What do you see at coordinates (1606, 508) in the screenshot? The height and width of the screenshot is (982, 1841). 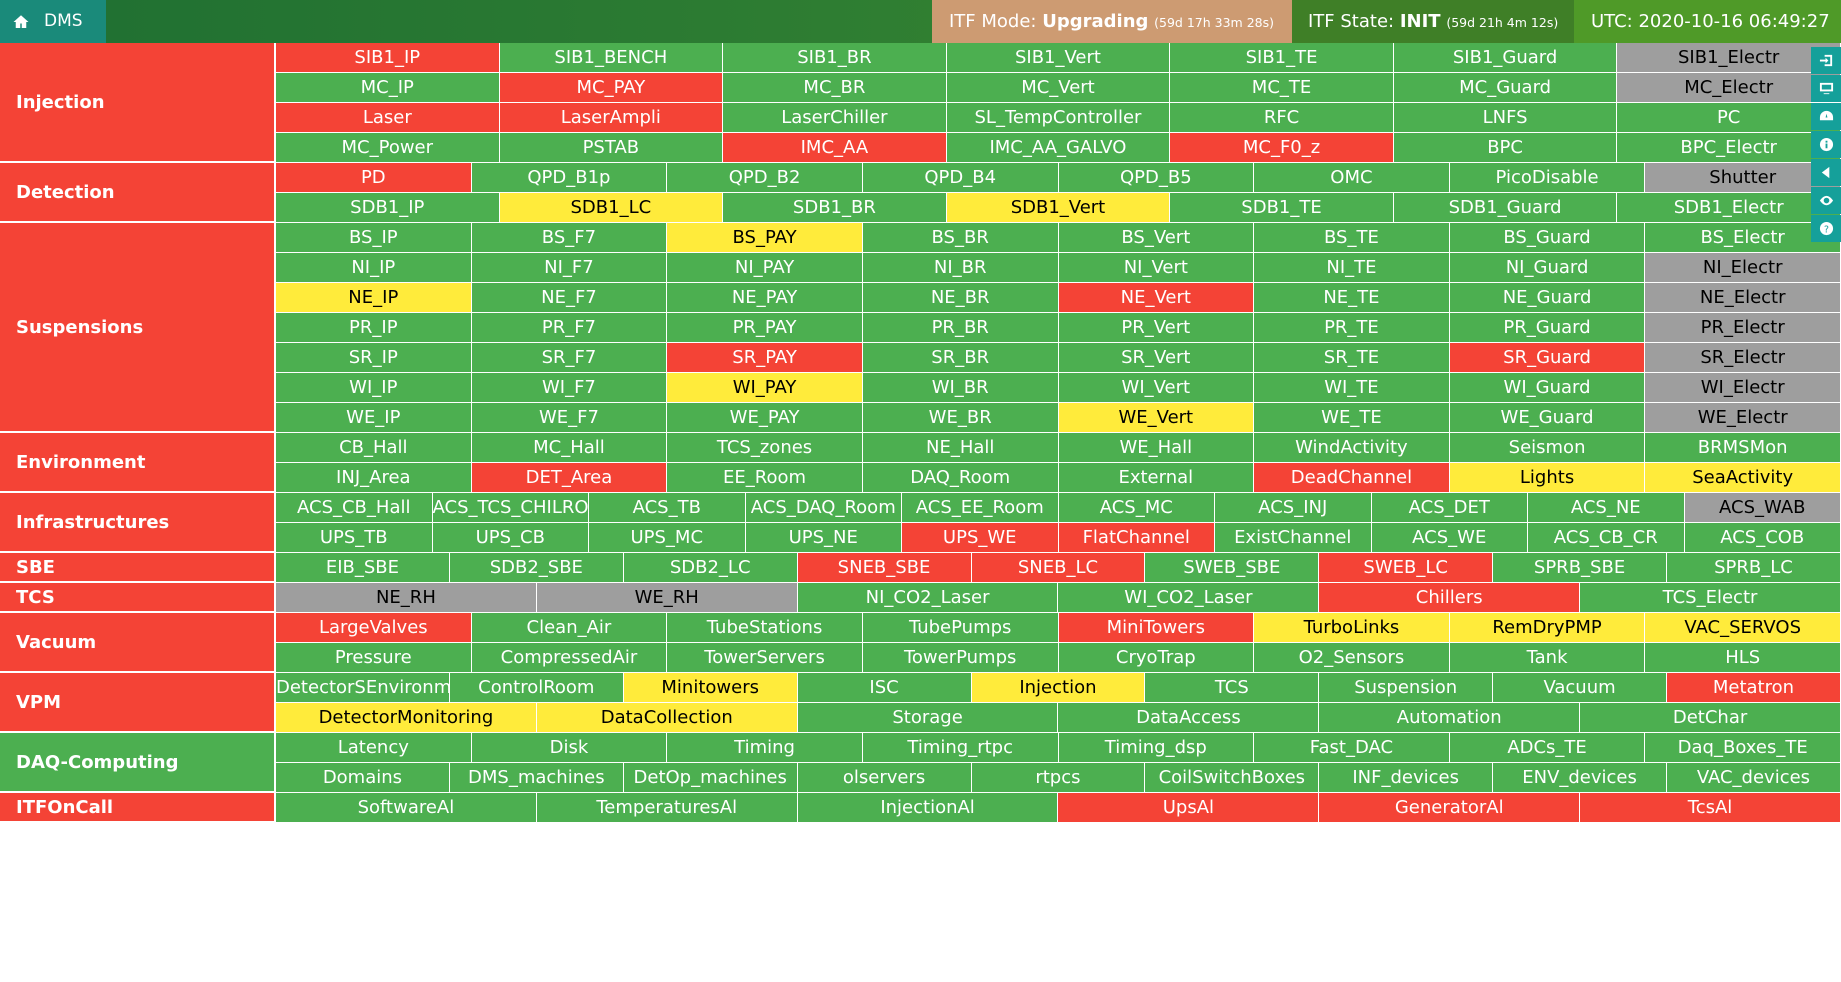 I see `status-tile-acs_ne: ACS_NE` at bounding box center [1606, 508].